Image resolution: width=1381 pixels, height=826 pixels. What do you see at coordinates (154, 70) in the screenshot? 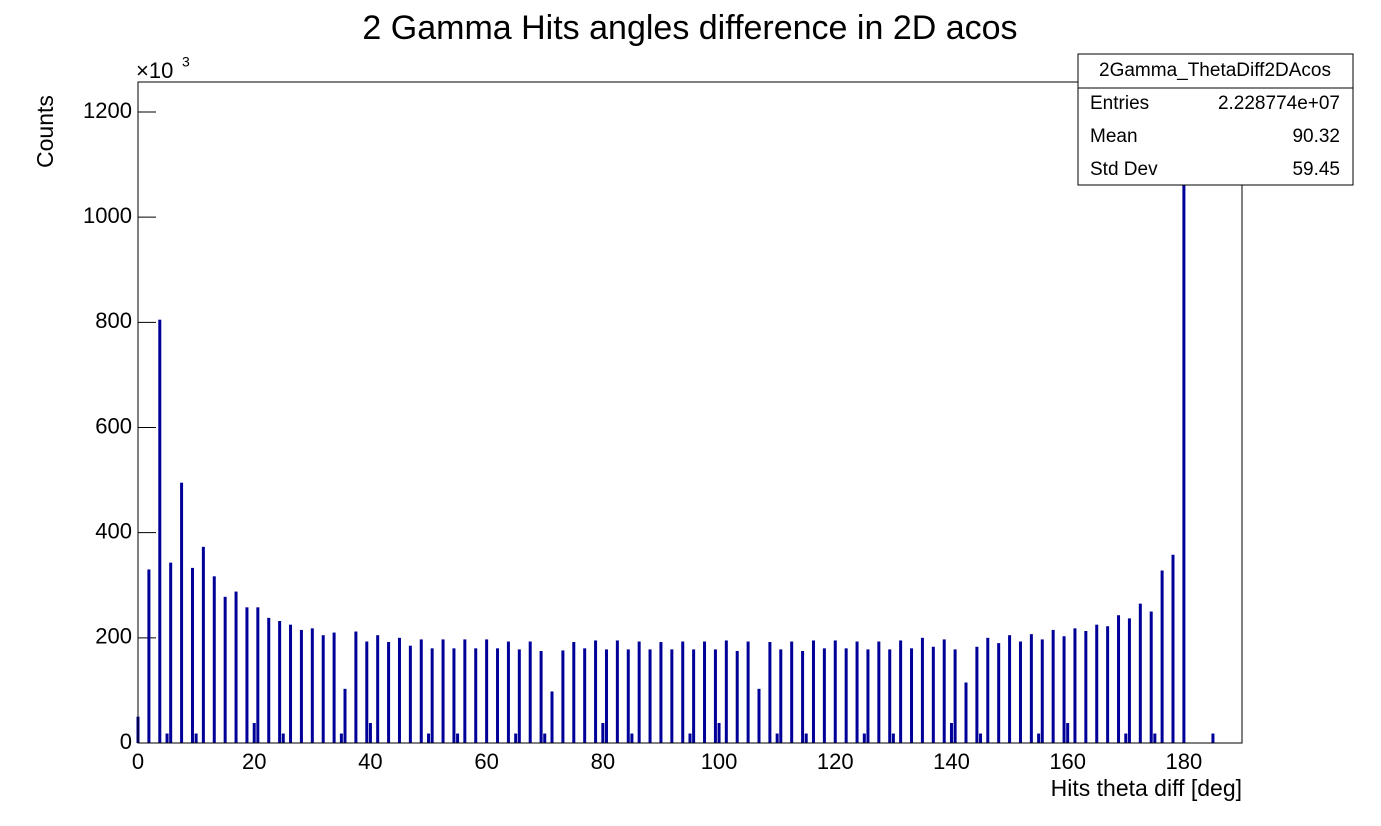
I see `y-multiplier: ×10` at bounding box center [154, 70].